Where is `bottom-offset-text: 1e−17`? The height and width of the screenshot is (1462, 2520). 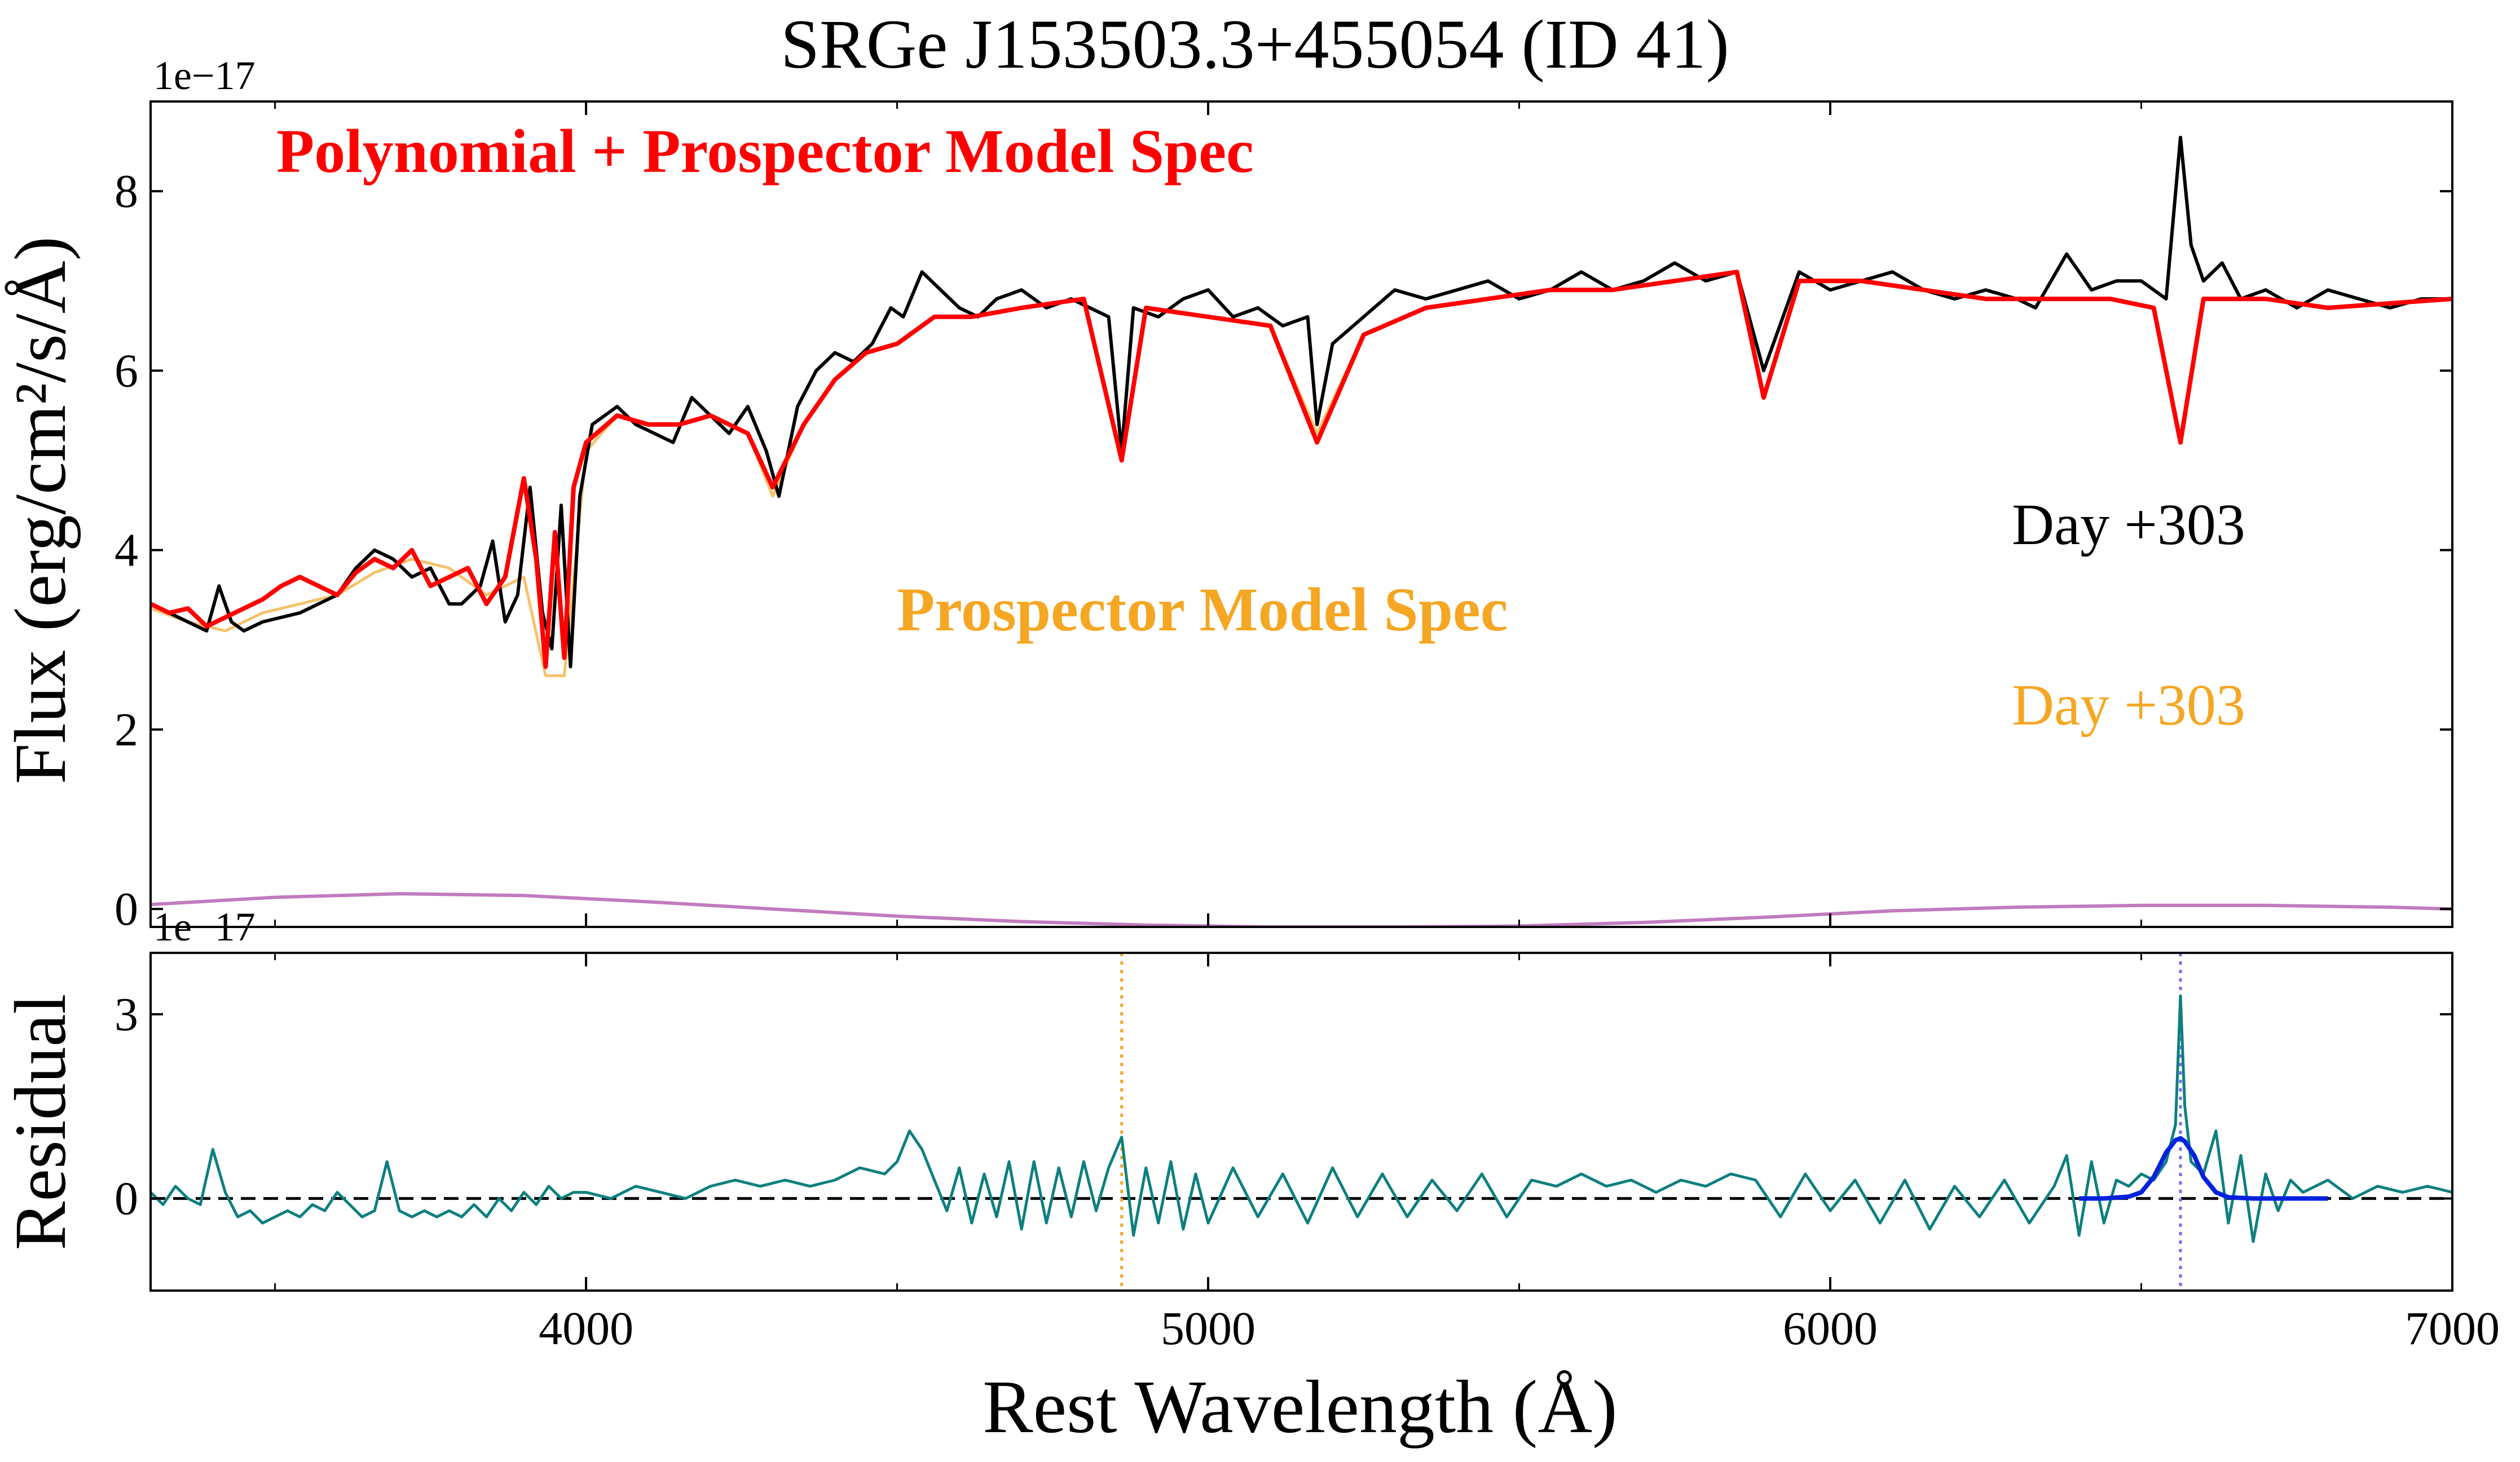 bottom-offset-text: 1e−17 is located at coordinates (204, 927).